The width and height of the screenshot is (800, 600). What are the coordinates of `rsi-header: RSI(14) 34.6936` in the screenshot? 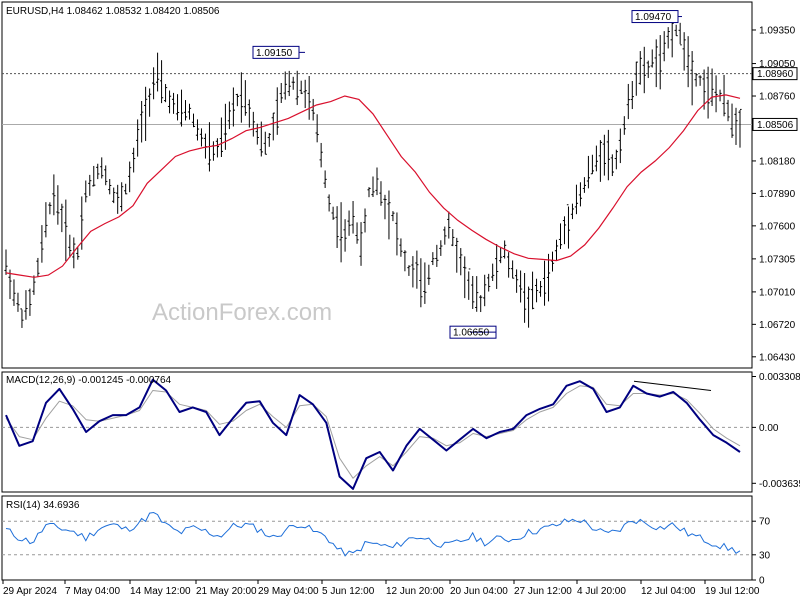 It's located at (43, 505).